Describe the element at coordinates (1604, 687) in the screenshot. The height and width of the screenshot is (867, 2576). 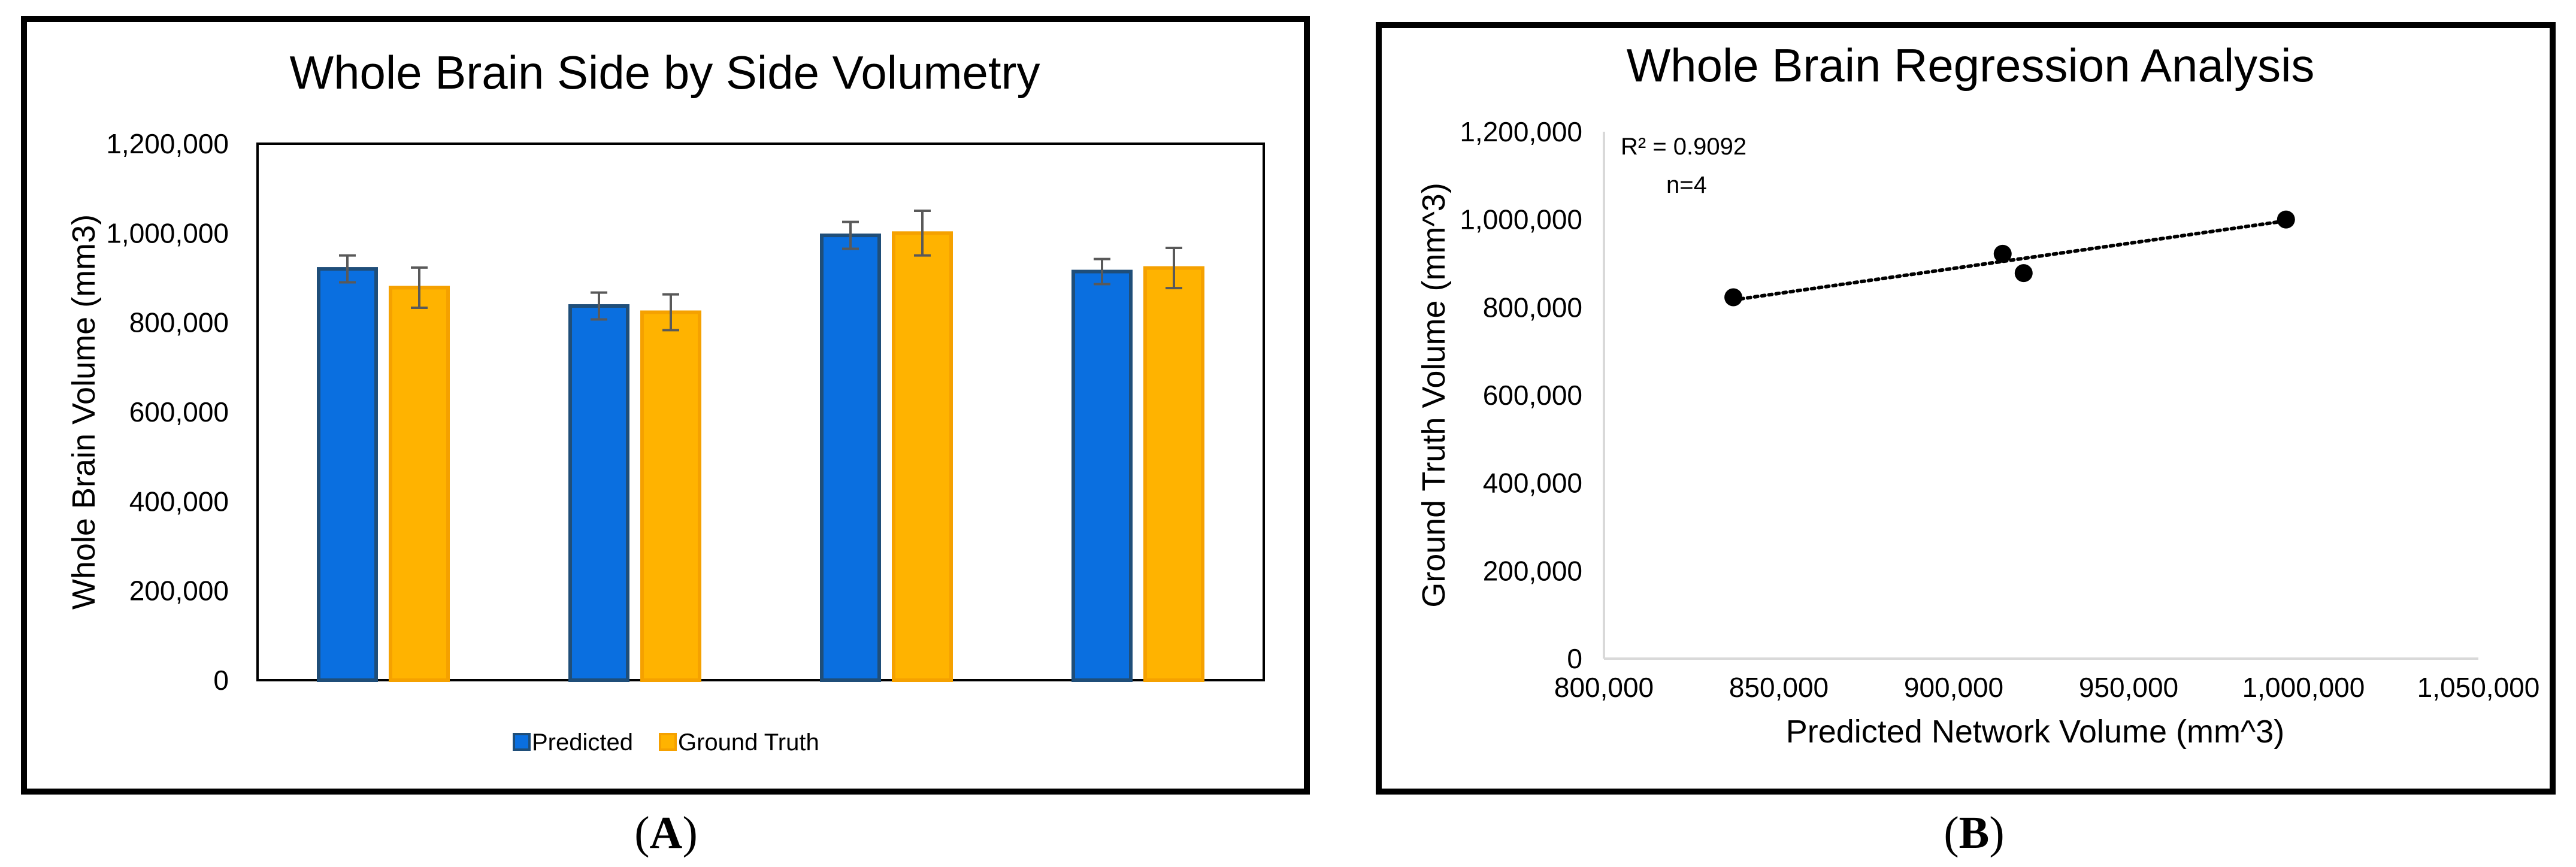
I see `panel-b-xtick-label: 800,000` at that location.